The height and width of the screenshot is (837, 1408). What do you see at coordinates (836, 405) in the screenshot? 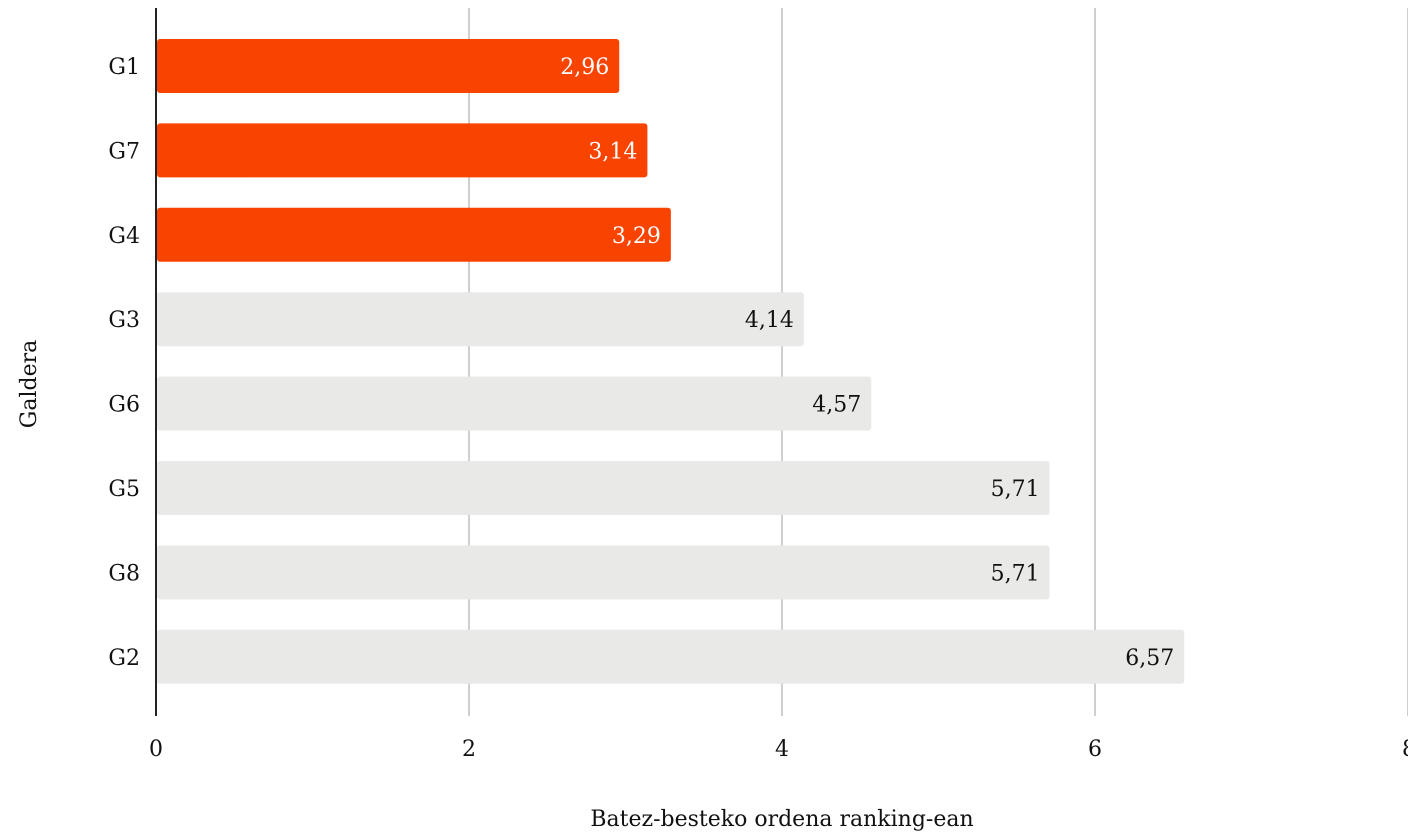
I see `value-label-g6: 4,57` at bounding box center [836, 405].